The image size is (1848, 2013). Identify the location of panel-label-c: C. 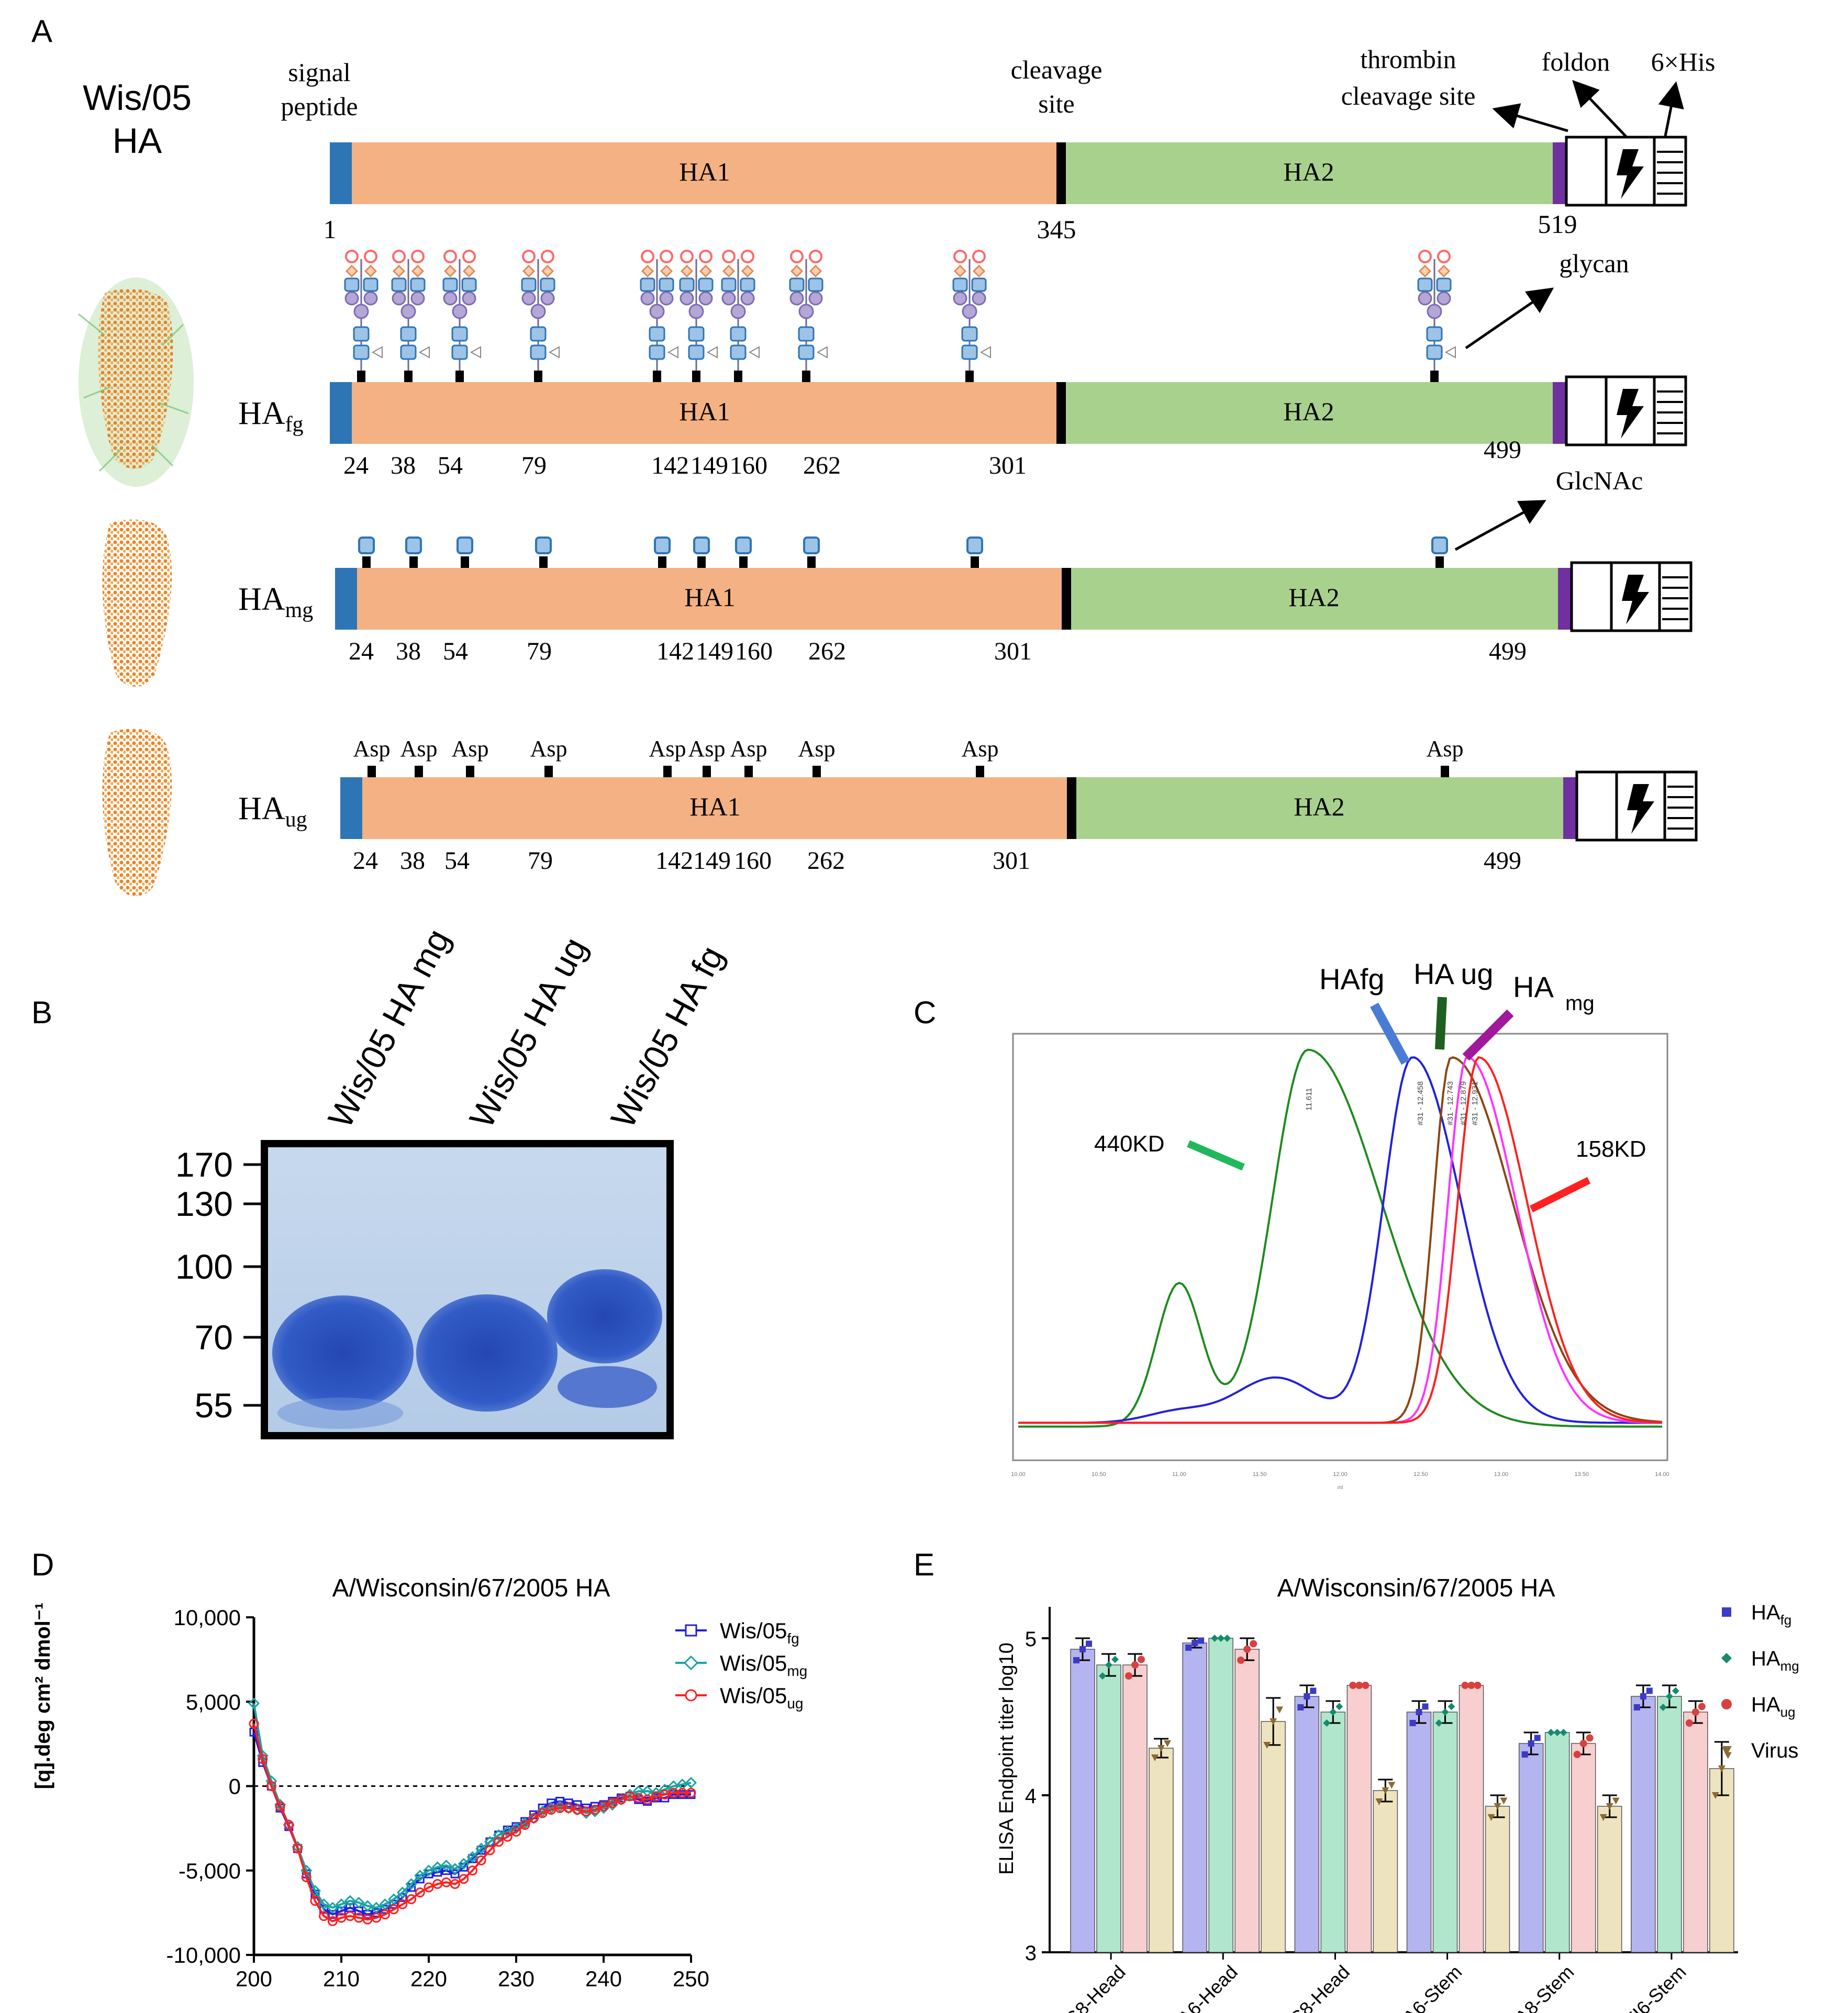
(925, 1013).